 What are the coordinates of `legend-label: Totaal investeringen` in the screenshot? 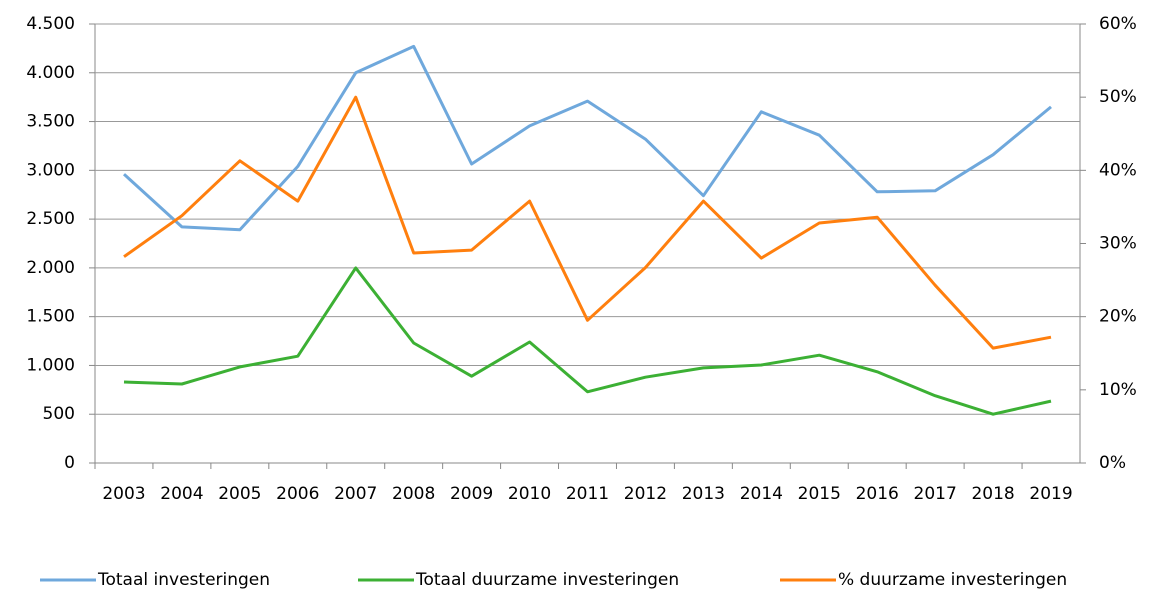 It's located at (183, 579).